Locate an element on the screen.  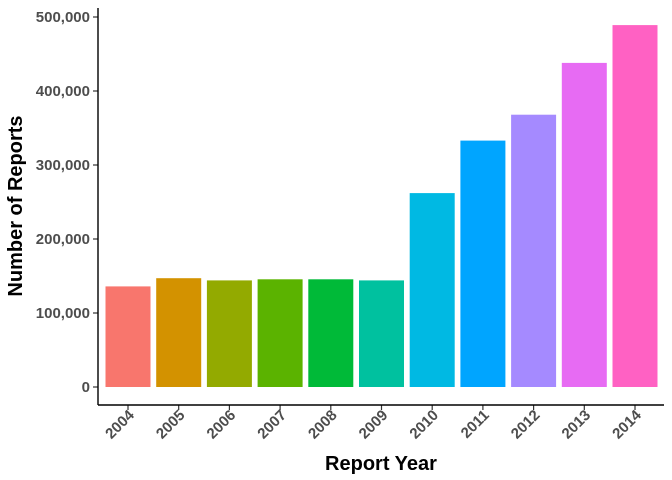
x-tick-label: 2005 is located at coordinates (171, 425).